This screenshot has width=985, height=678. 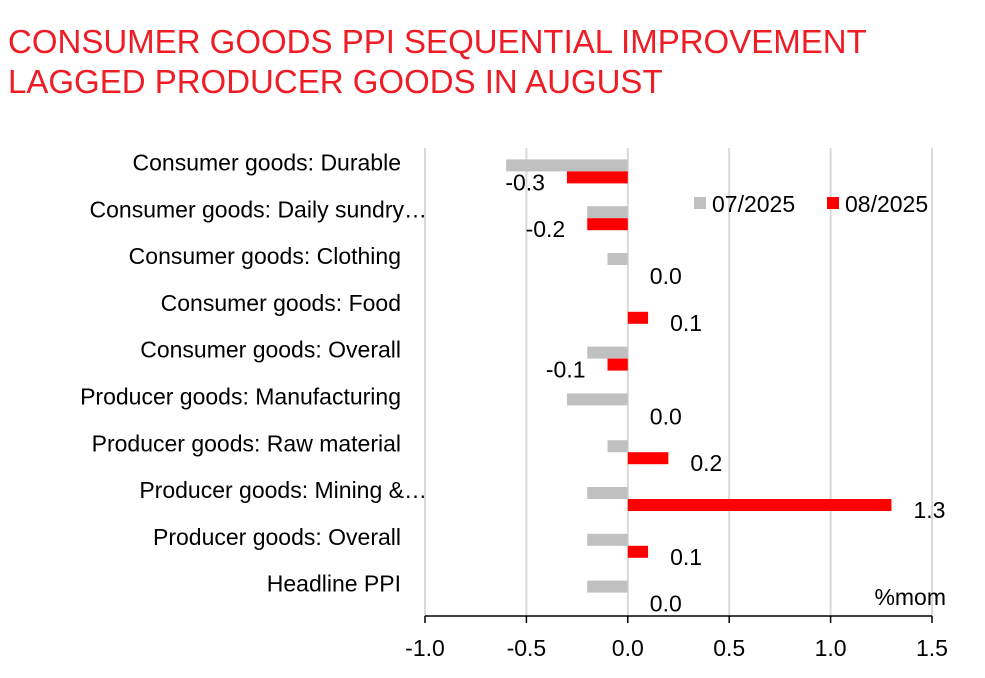 I want to click on category-label: Producer goods: Raw material, so click(x=246, y=443).